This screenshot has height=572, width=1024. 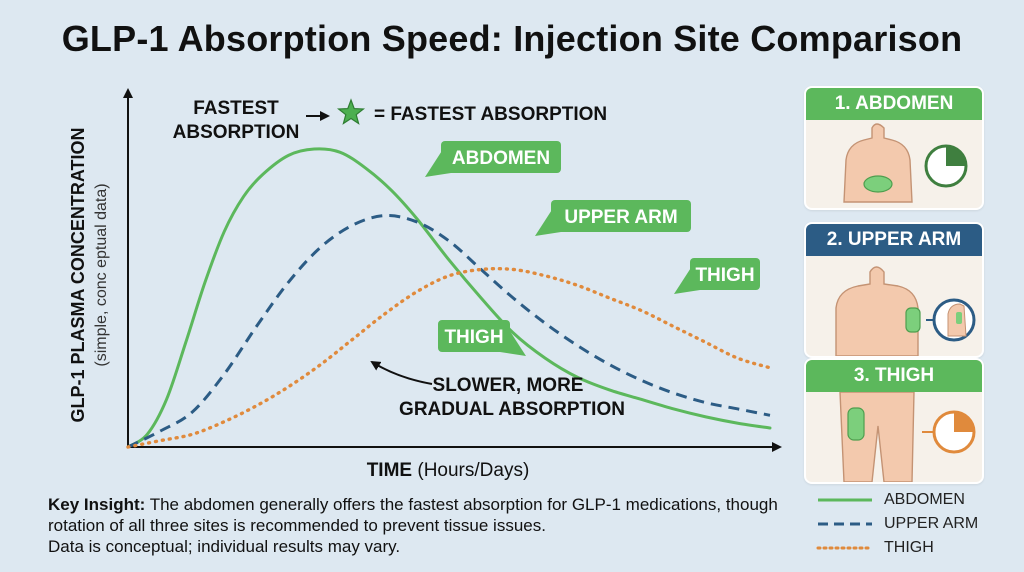 I want to click on thigh-curve-label-right: THIGH, so click(x=717, y=276).